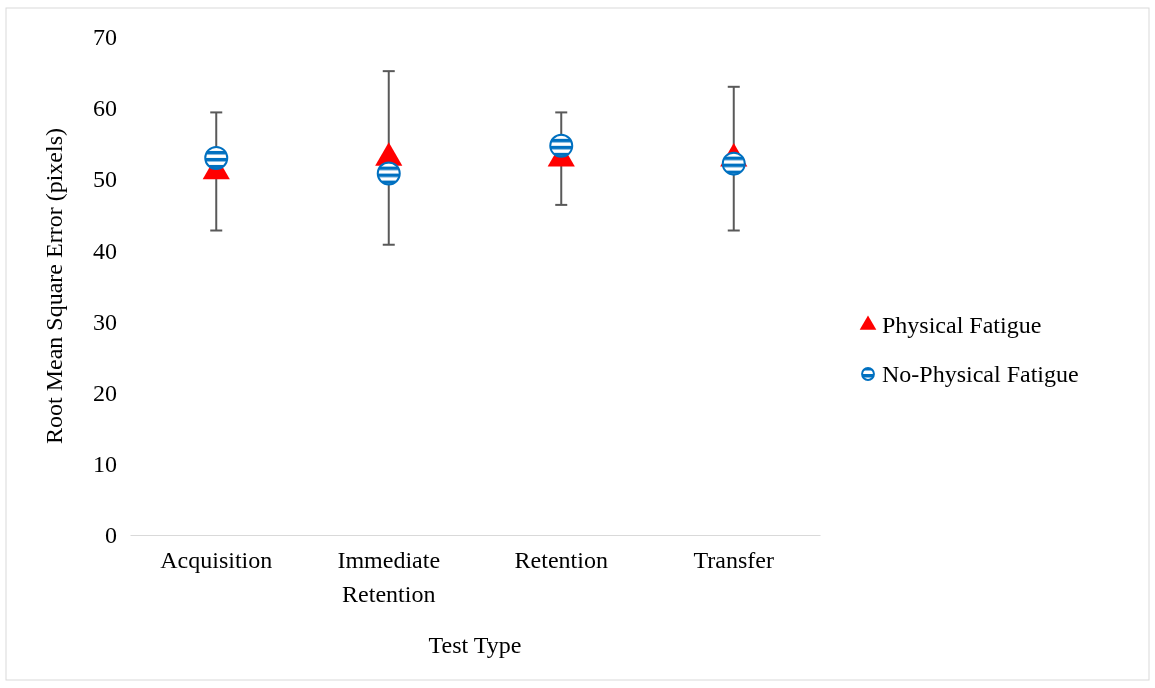 This screenshot has width=1155, height=688. What do you see at coordinates (105, 250) in the screenshot?
I see `y-tick-label: 40` at bounding box center [105, 250].